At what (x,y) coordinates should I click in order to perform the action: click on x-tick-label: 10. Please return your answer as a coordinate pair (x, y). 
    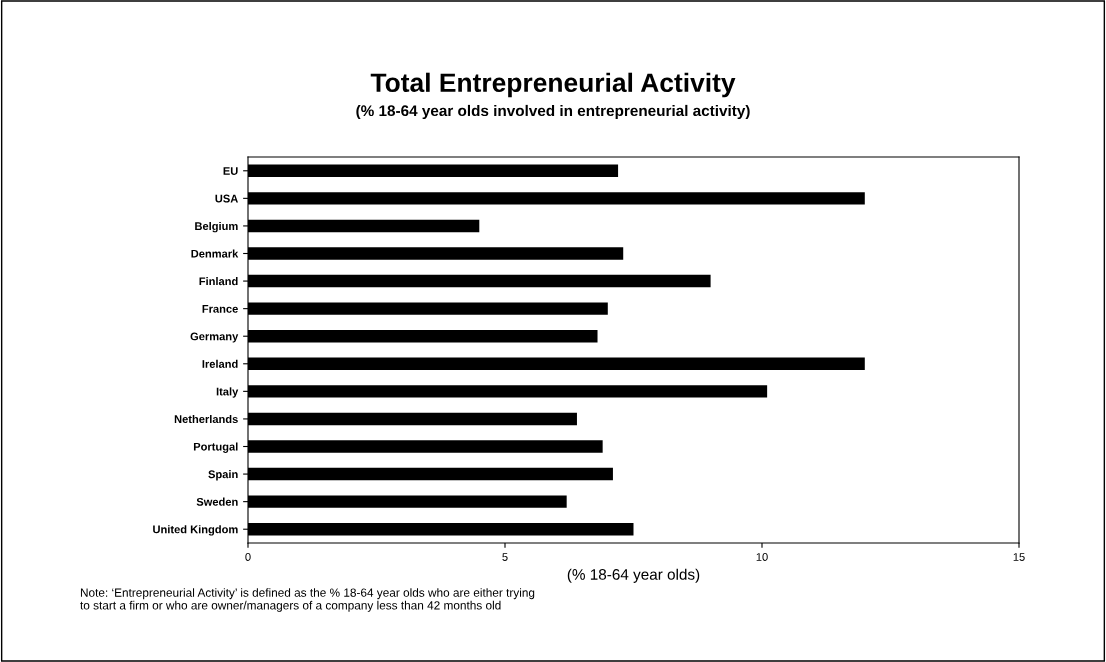
    Looking at the image, I should click on (762, 557).